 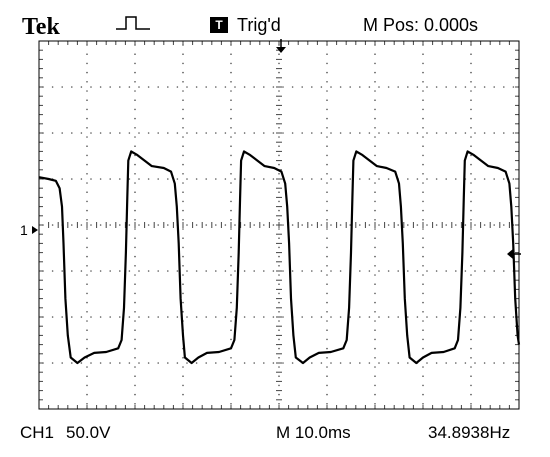 What do you see at coordinates (24, 230) in the screenshot?
I see `channel-1-marker-label: 1` at bounding box center [24, 230].